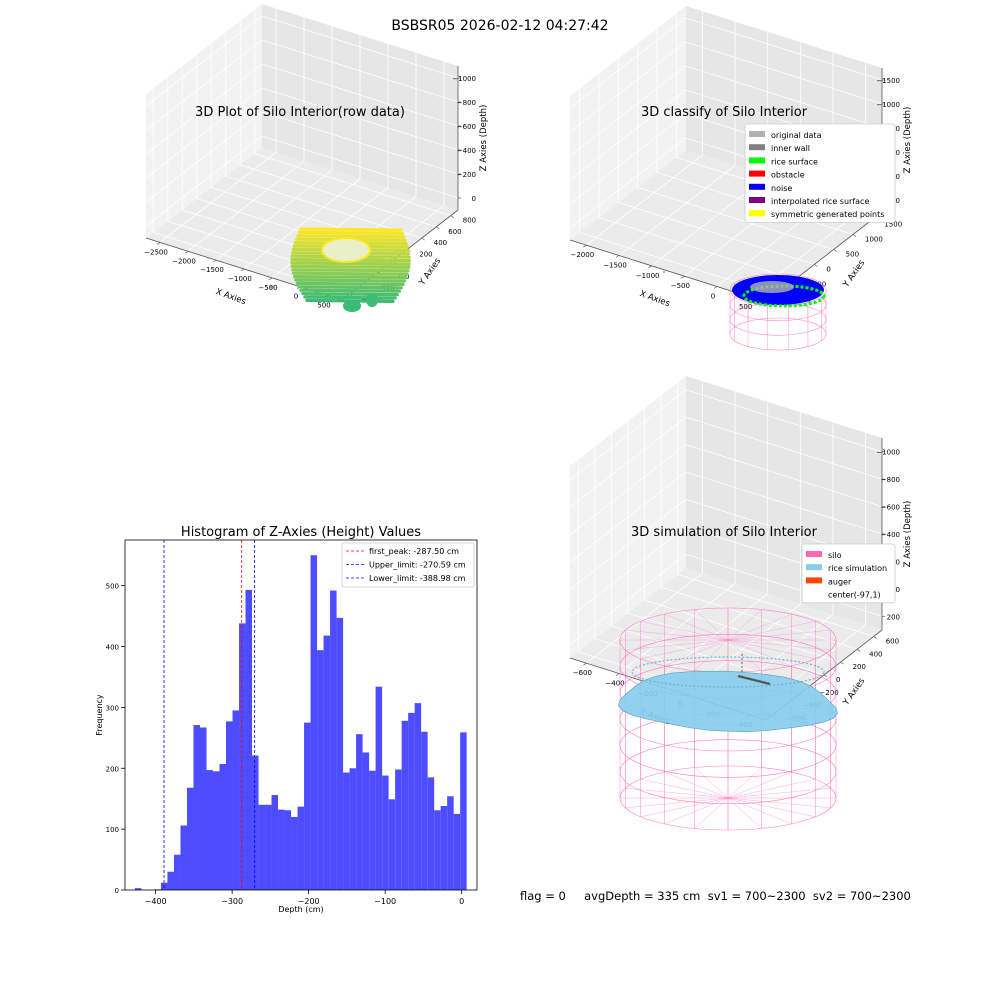 Image resolution: width=1000 pixels, height=1000 pixels. What do you see at coordinates (212, 270) in the screenshot?
I see `x-tick-label: −1500` at bounding box center [212, 270].